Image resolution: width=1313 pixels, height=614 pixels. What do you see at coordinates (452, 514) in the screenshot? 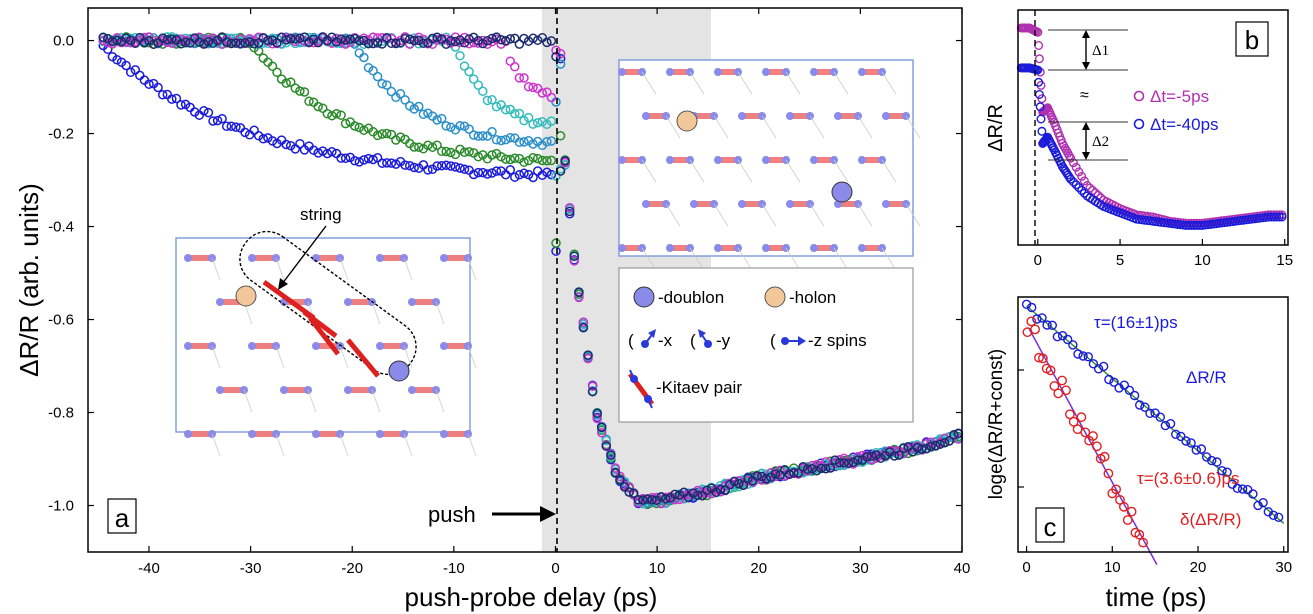
I see `push-label: push` at bounding box center [452, 514].